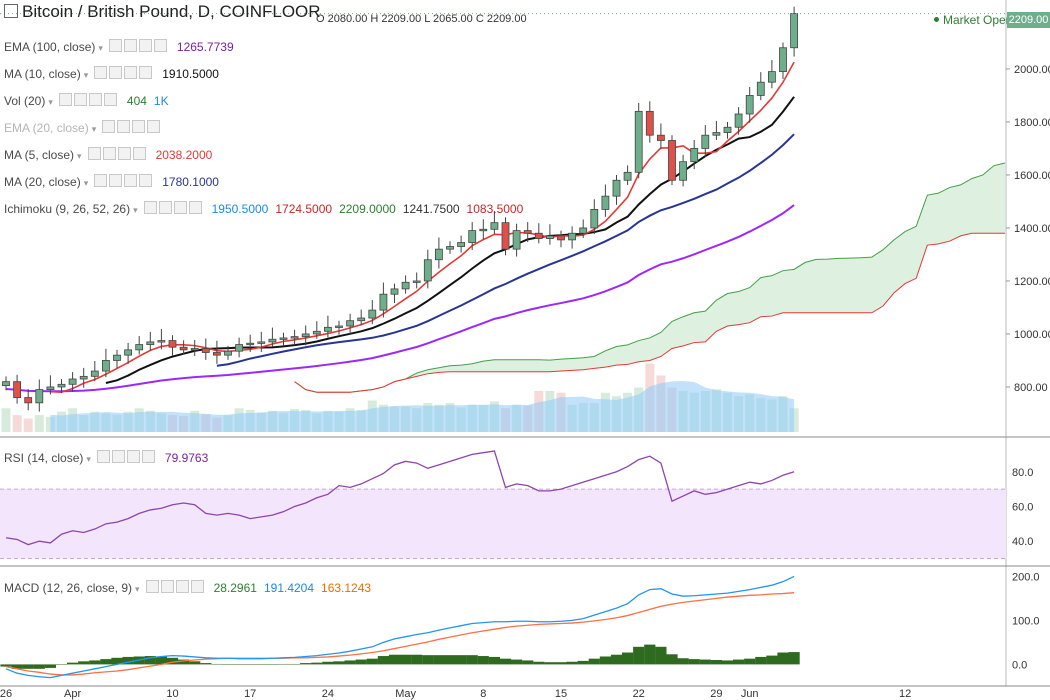 Image resolution: width=1050 pixels, height=700 pixels. What do you see at coordinates (11, 11) in the screenshot?
I see `collapse-icon` at bounding box center [11, 11].